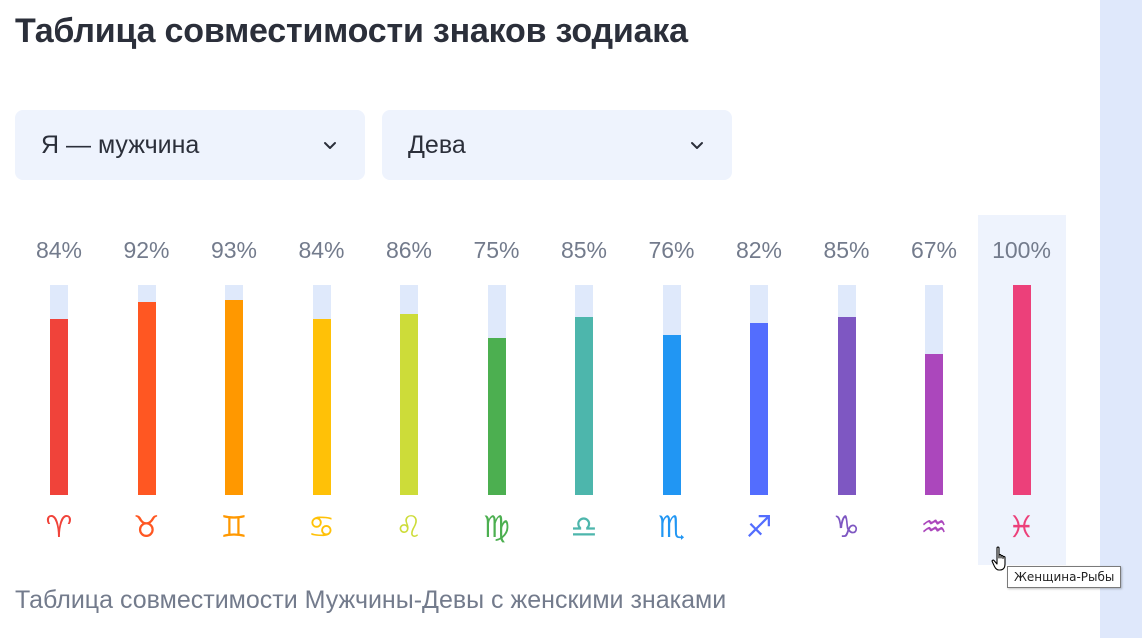 Image resolution: width=1142 pixels, height=638 pixels. I want to click on zodiac-sign-icon: ♓, so click(1021, 527).